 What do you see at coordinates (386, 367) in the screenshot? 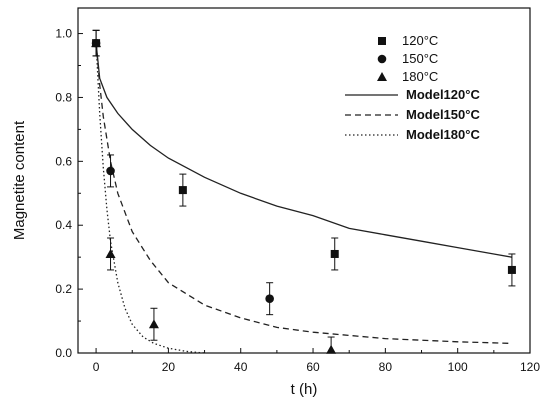
I see `x-tick-label: 80` at bounding box center [386, 367].